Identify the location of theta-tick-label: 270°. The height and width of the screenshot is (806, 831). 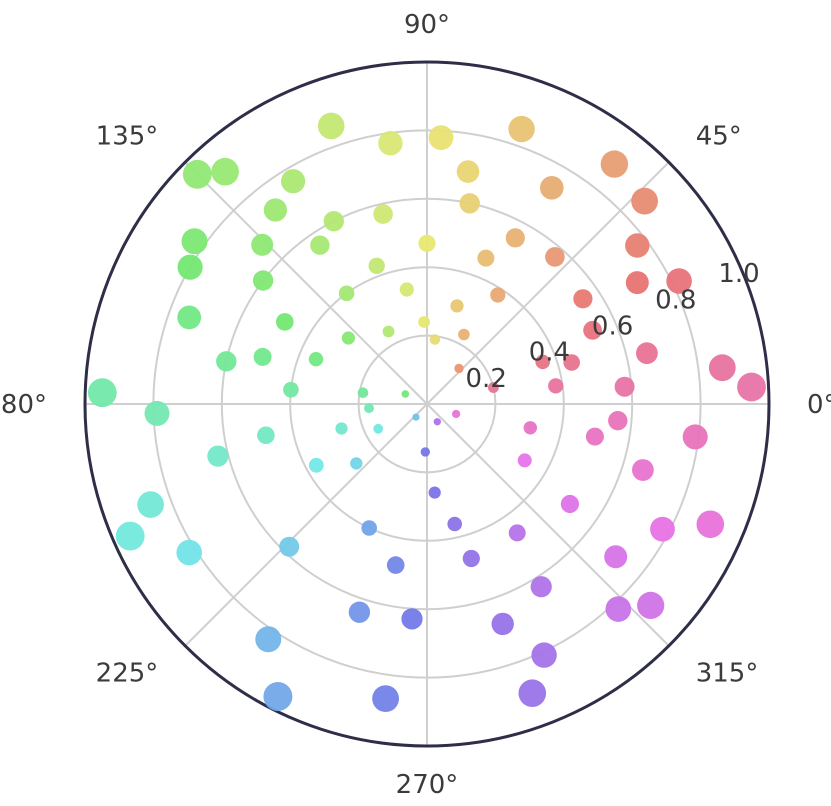
(427, 785).